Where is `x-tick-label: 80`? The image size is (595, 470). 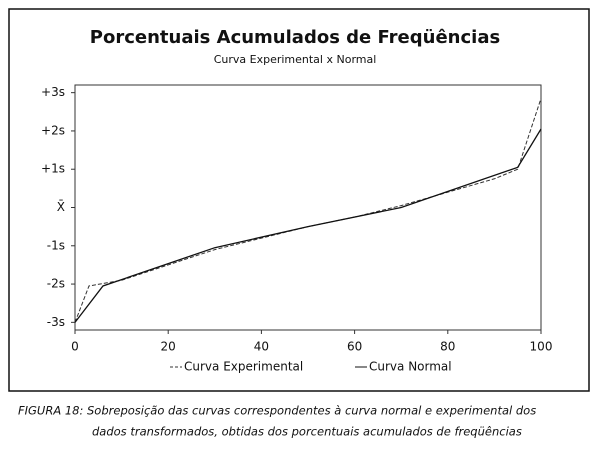
x-tick-label: 80 is located at coordinates (447, 347).